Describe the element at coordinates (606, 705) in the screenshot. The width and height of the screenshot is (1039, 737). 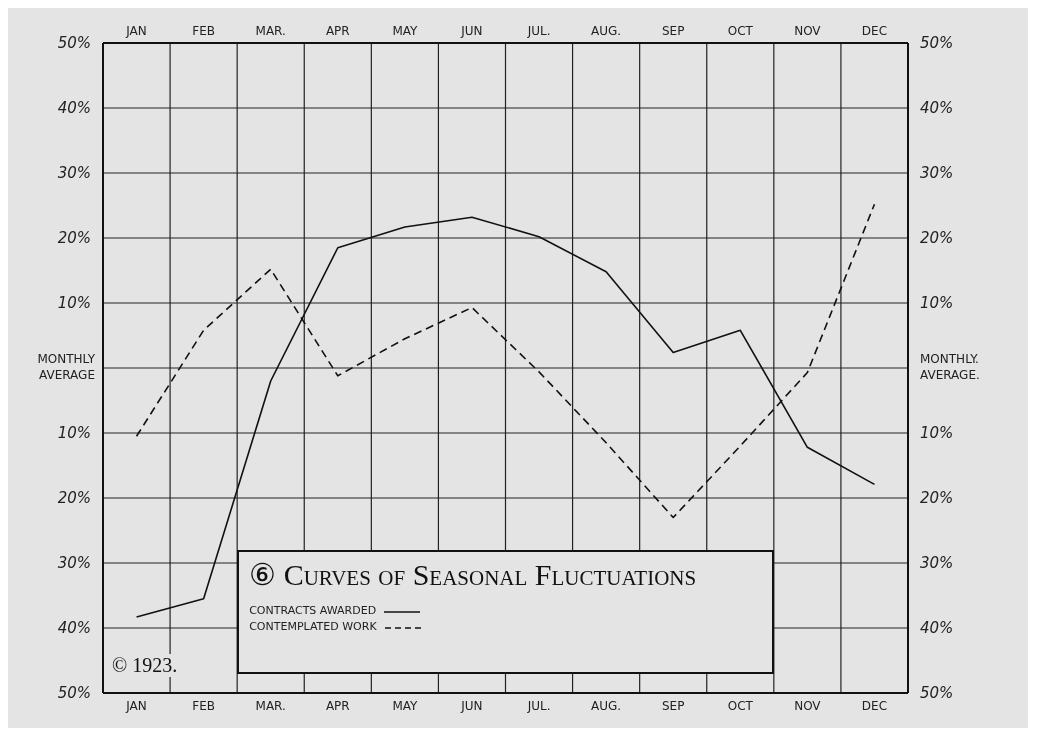
I see `category-label: AUG.` at that location.